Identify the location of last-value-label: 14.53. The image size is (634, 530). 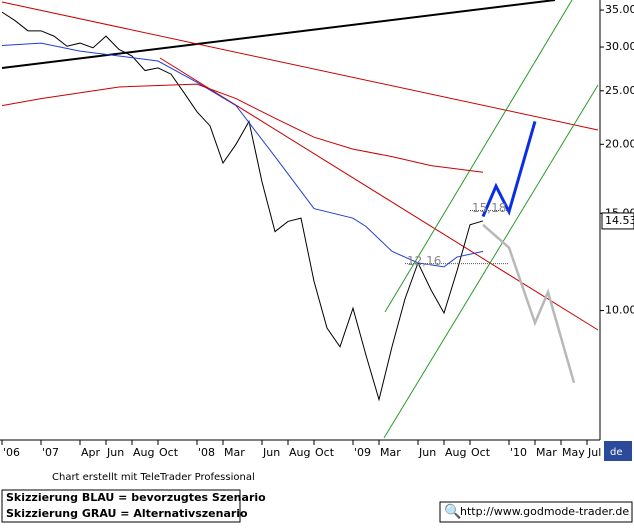
(619, 220).